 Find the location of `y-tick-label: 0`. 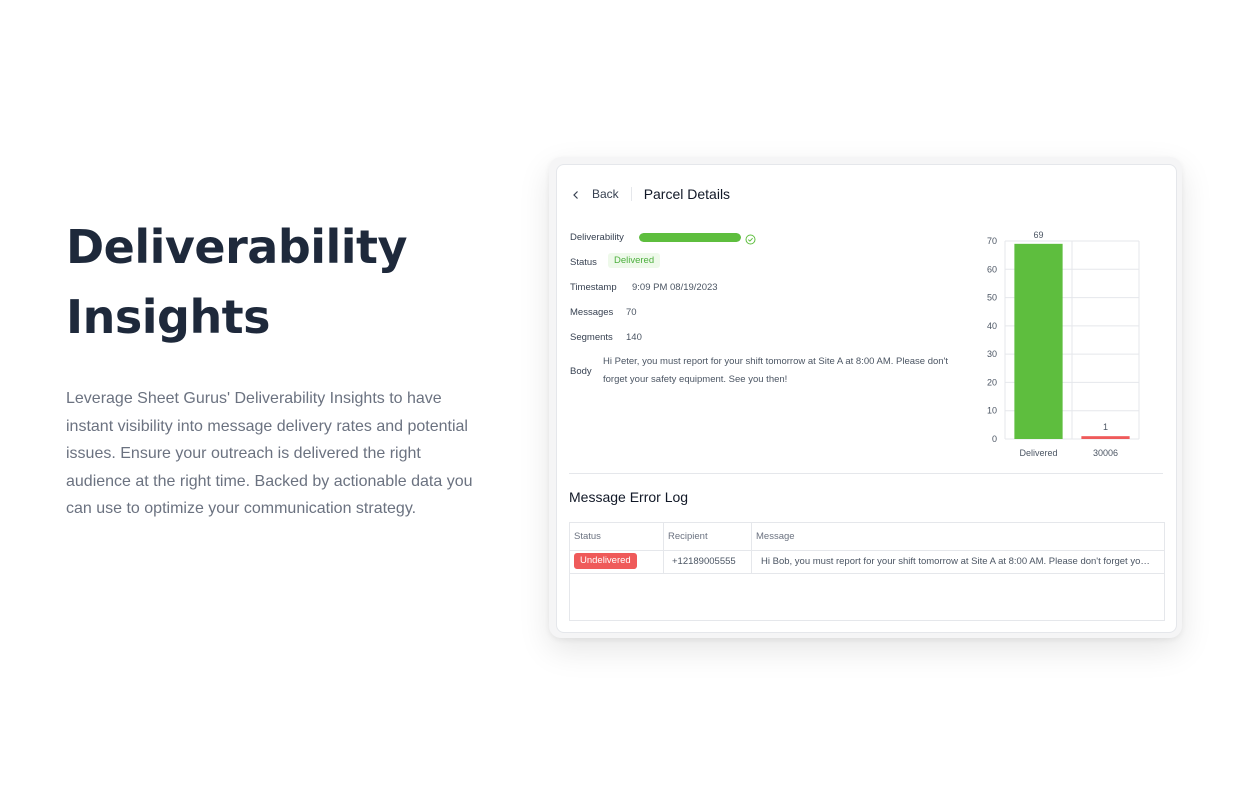

y-tick-label: 0 is located at coordinates (994, 439).